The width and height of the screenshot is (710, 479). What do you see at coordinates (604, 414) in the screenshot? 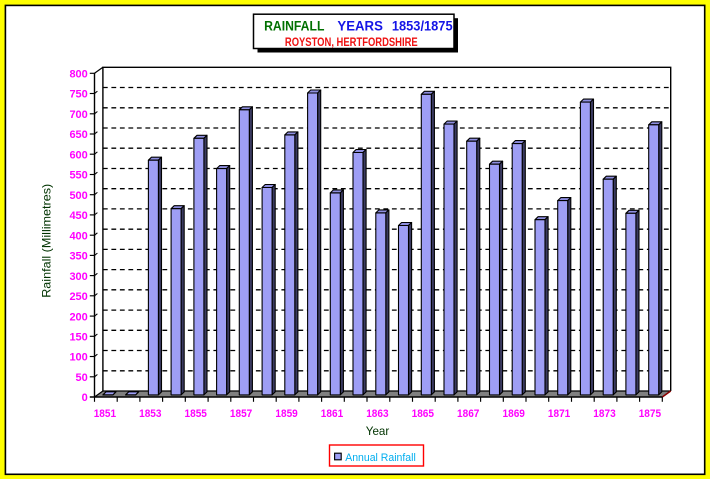
I see `svg-text: 1873` at bounding box center [604, 414].